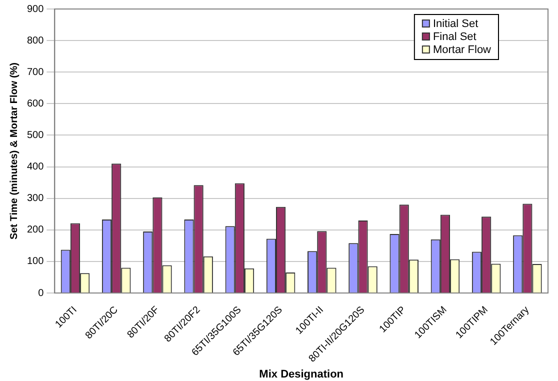 This screenshot has height=381, width=558. Describe the element at coordinates (462, 50) in the screenshot. I see `legend-label: Mortar Flow` at that location.